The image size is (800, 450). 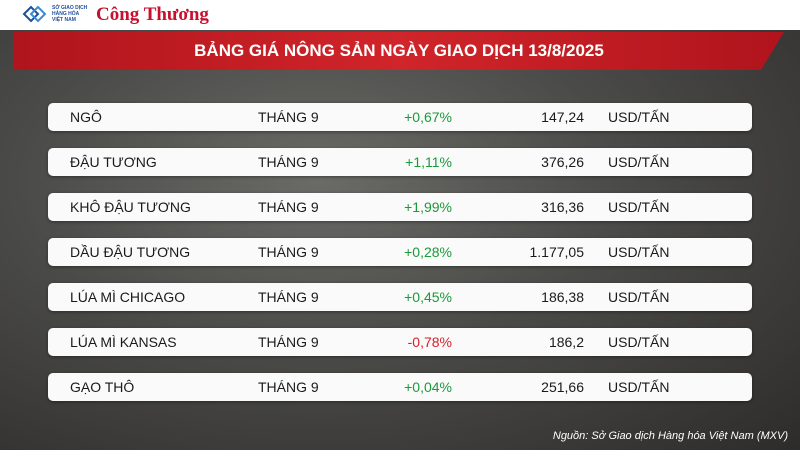 I want to click on logo-line: HÀNG HÓA, so click(x=66, y=14).